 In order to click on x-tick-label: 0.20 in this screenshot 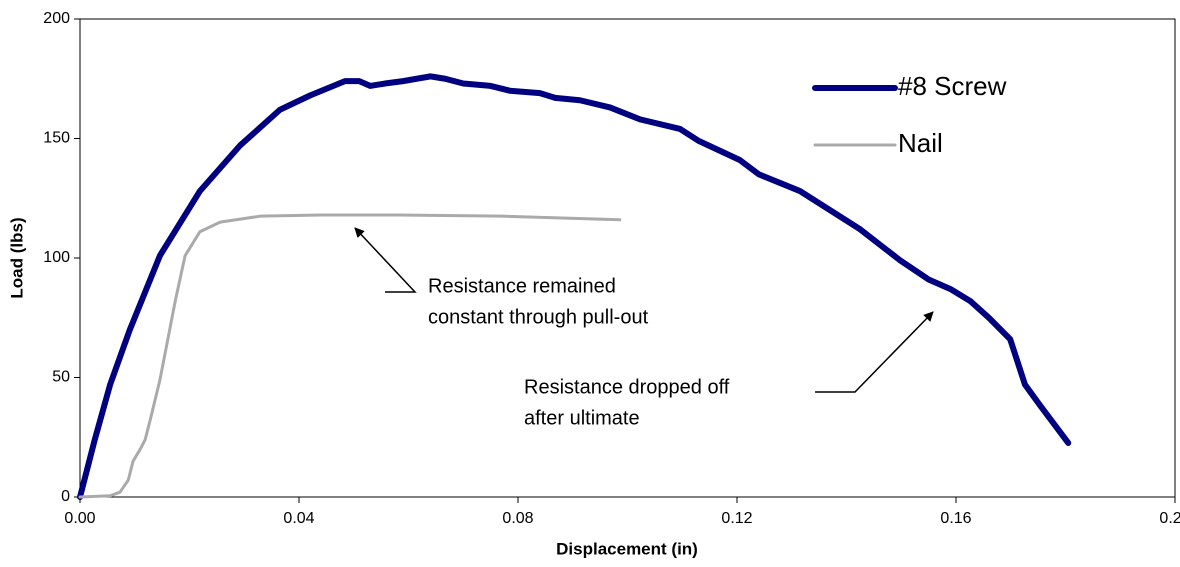, I will do `click(1169, 518)`.